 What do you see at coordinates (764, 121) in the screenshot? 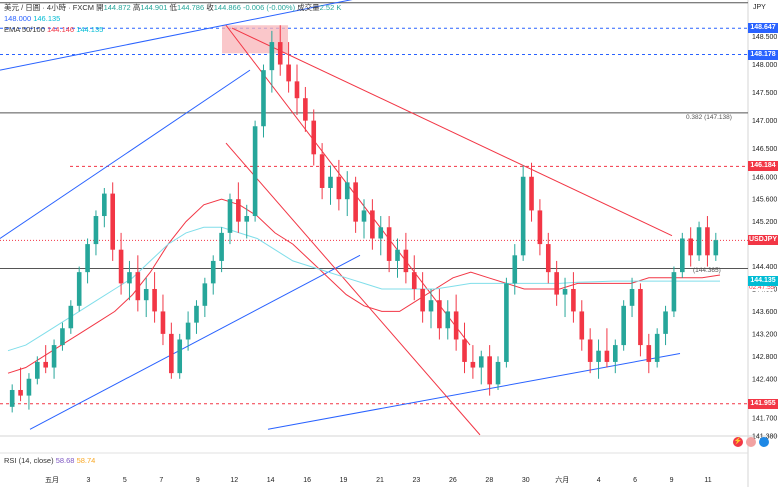
I see `price-tick-label: 147.000` at bounding box center [764, 121].